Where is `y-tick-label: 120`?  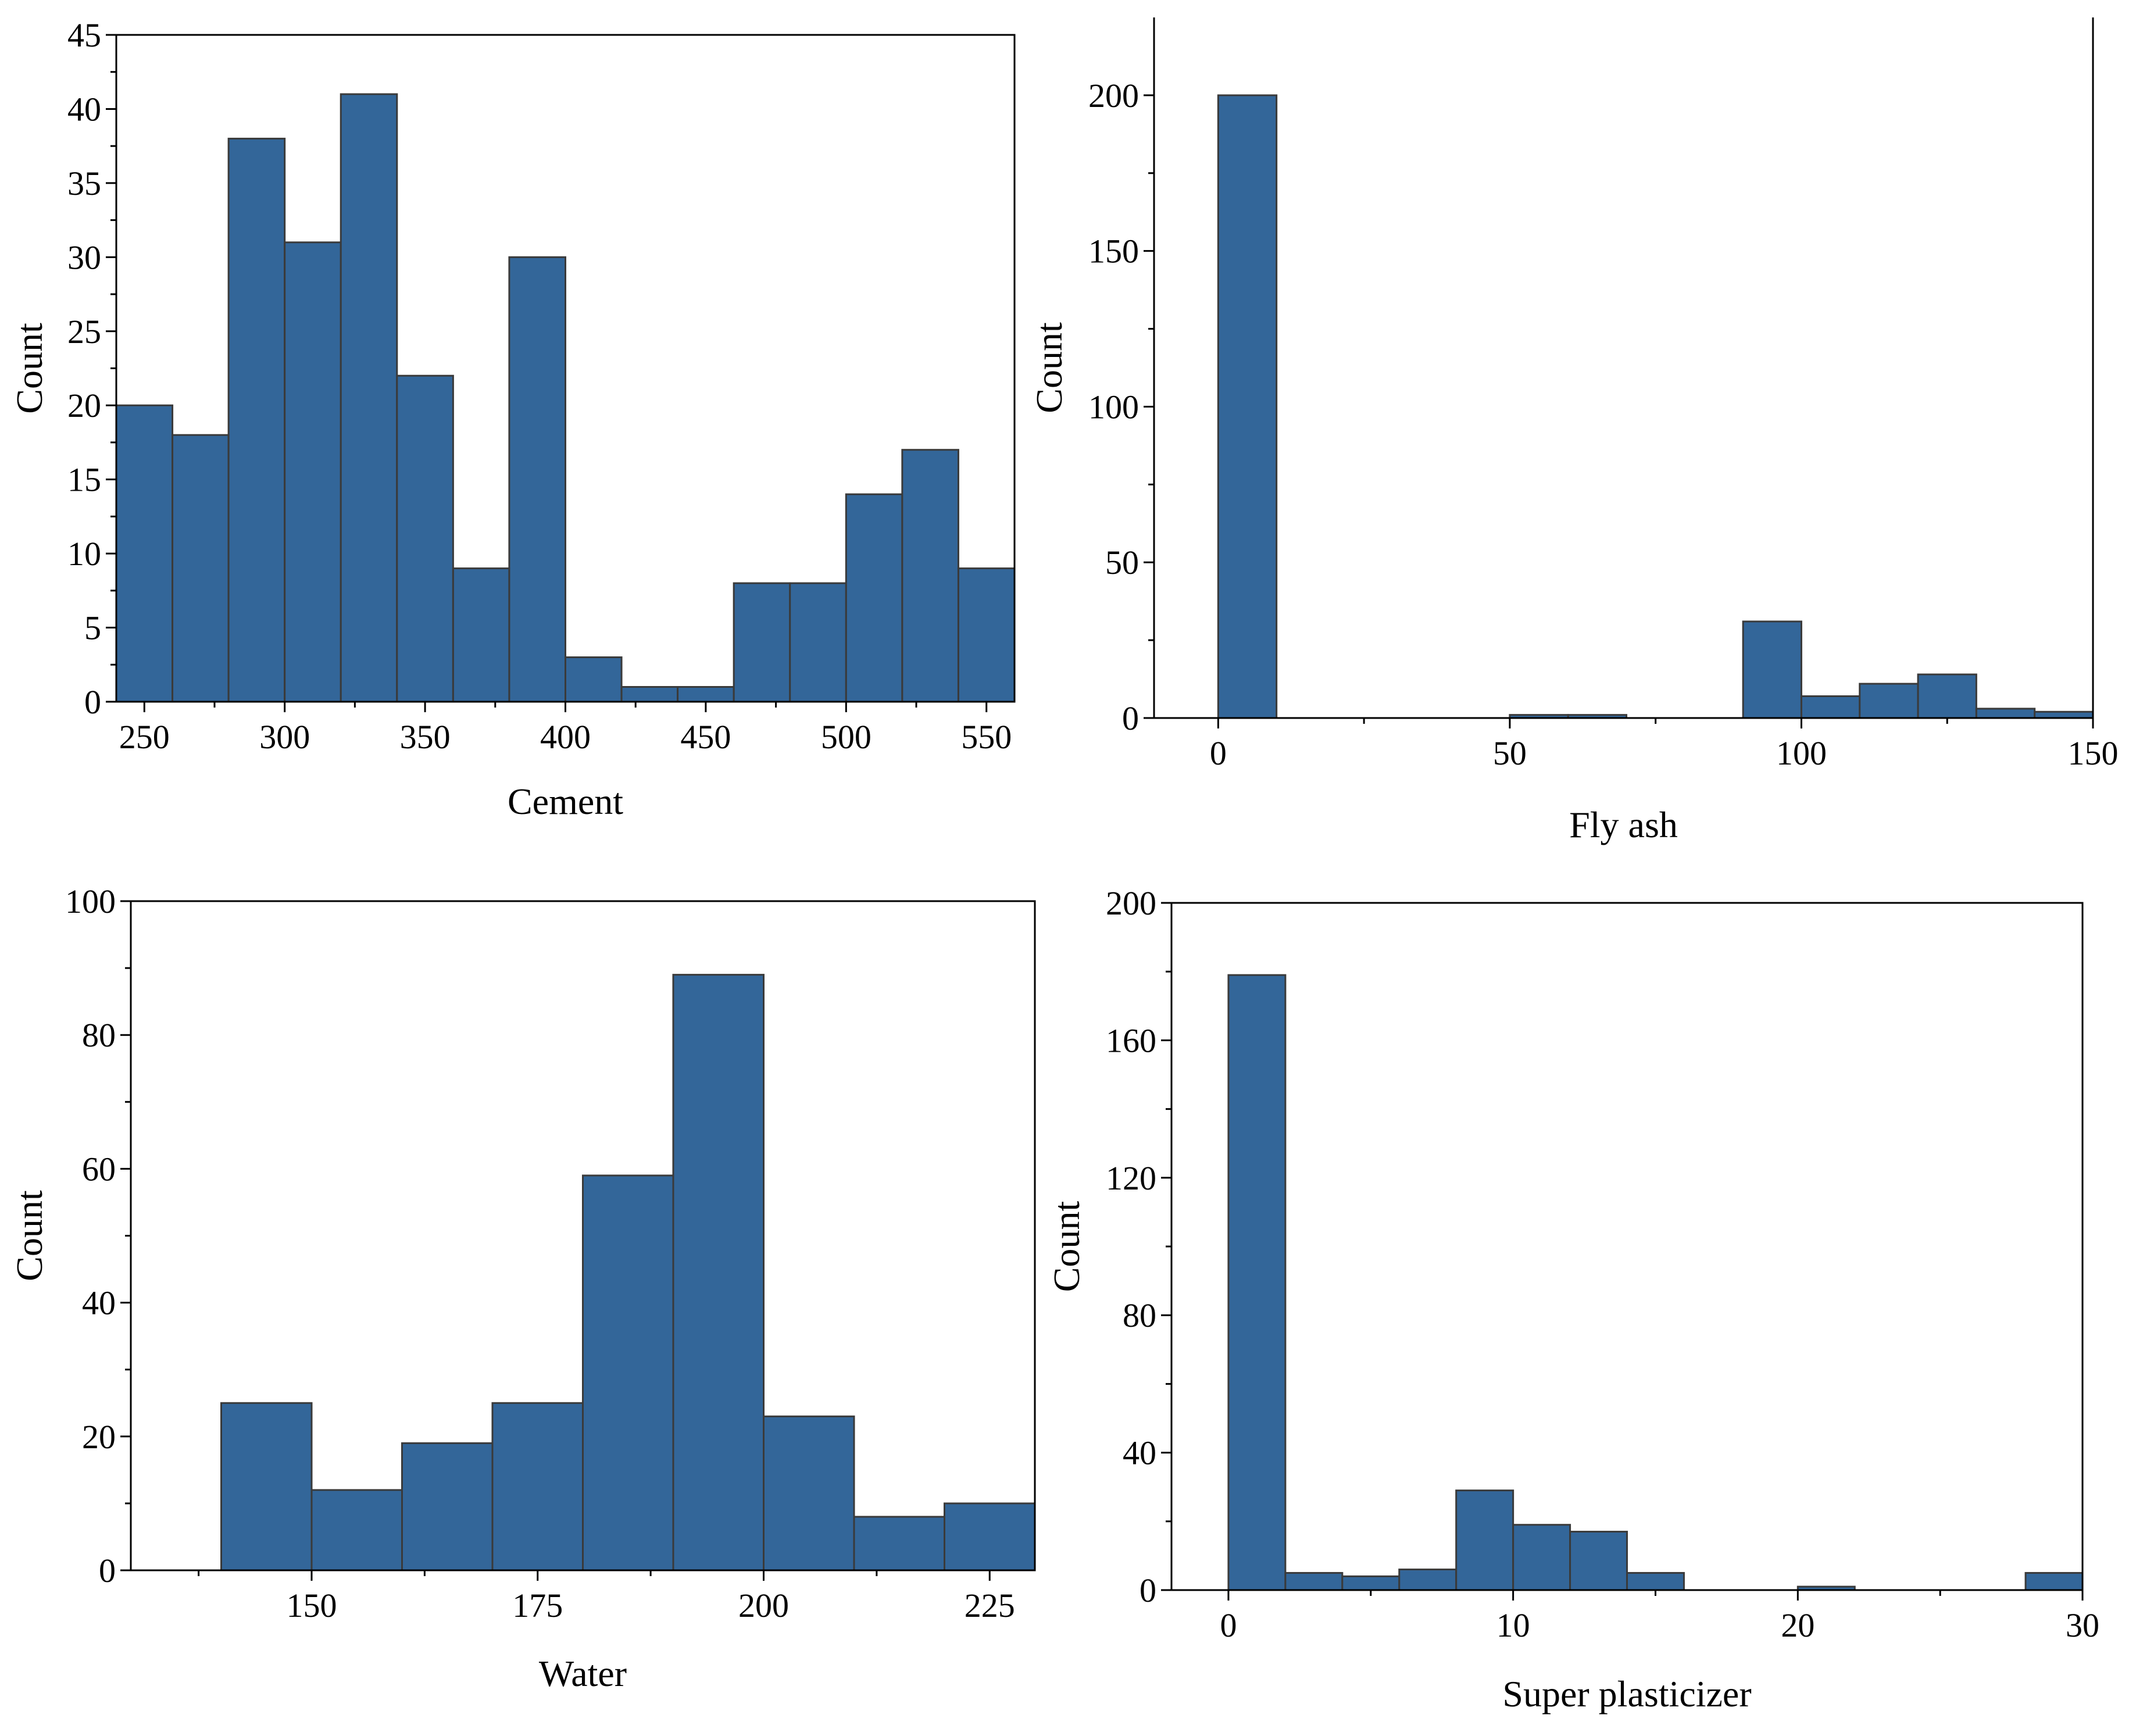
y-tick-label: 120 is located at coordinates (1131, 1178).